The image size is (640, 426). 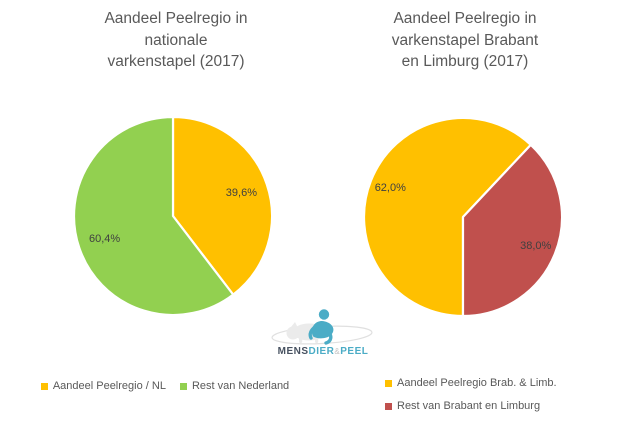 What do you see at coordinates (293, 351) in the screenshot?
I see `logo-text-part: MENS` at bounding box center [293, 351].